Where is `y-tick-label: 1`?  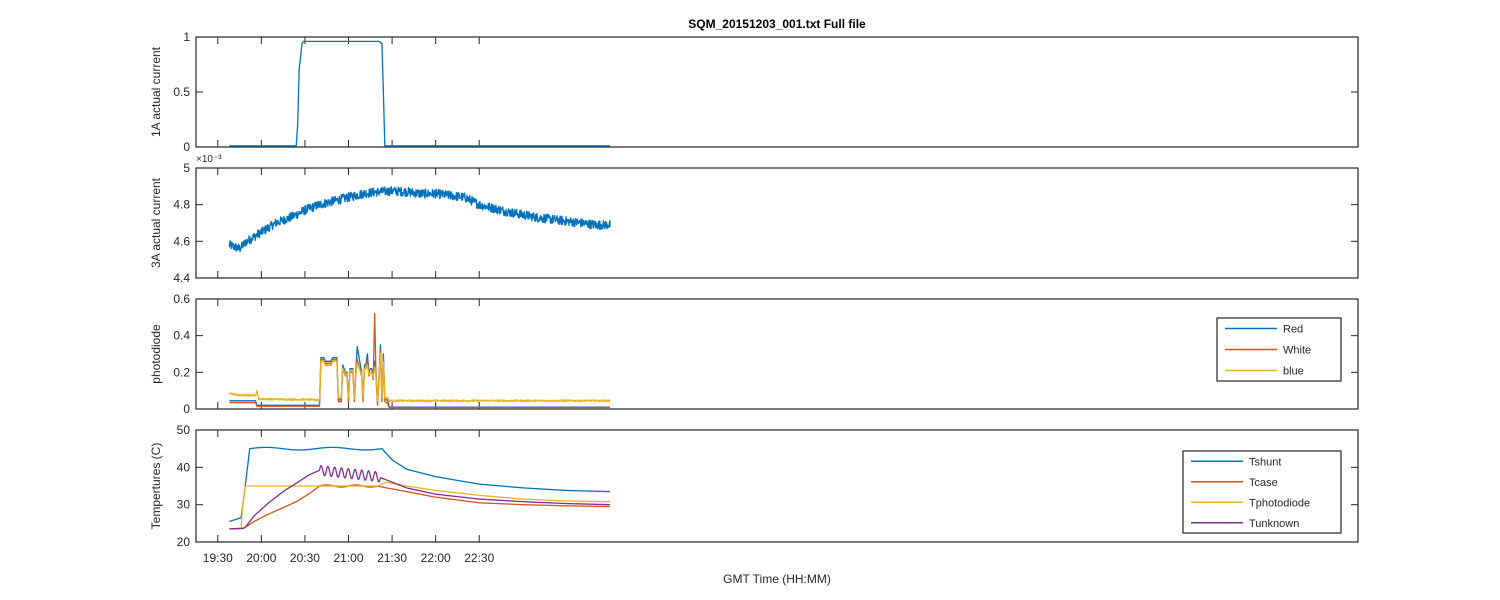
y-tick-label: 1 is located at coordinates (186, 37).